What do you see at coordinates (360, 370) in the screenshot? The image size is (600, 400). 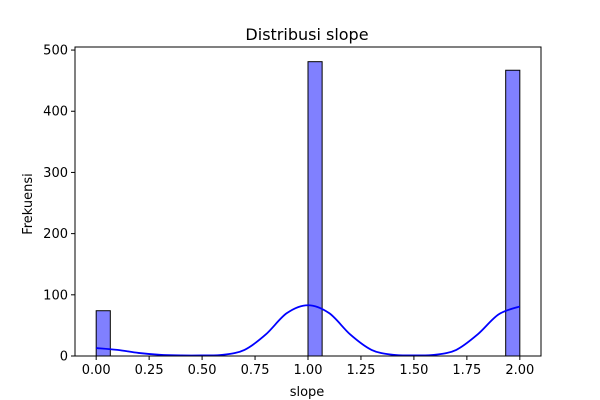 I see `x-tick-label: 1.25` at bounding box center [360, 370].